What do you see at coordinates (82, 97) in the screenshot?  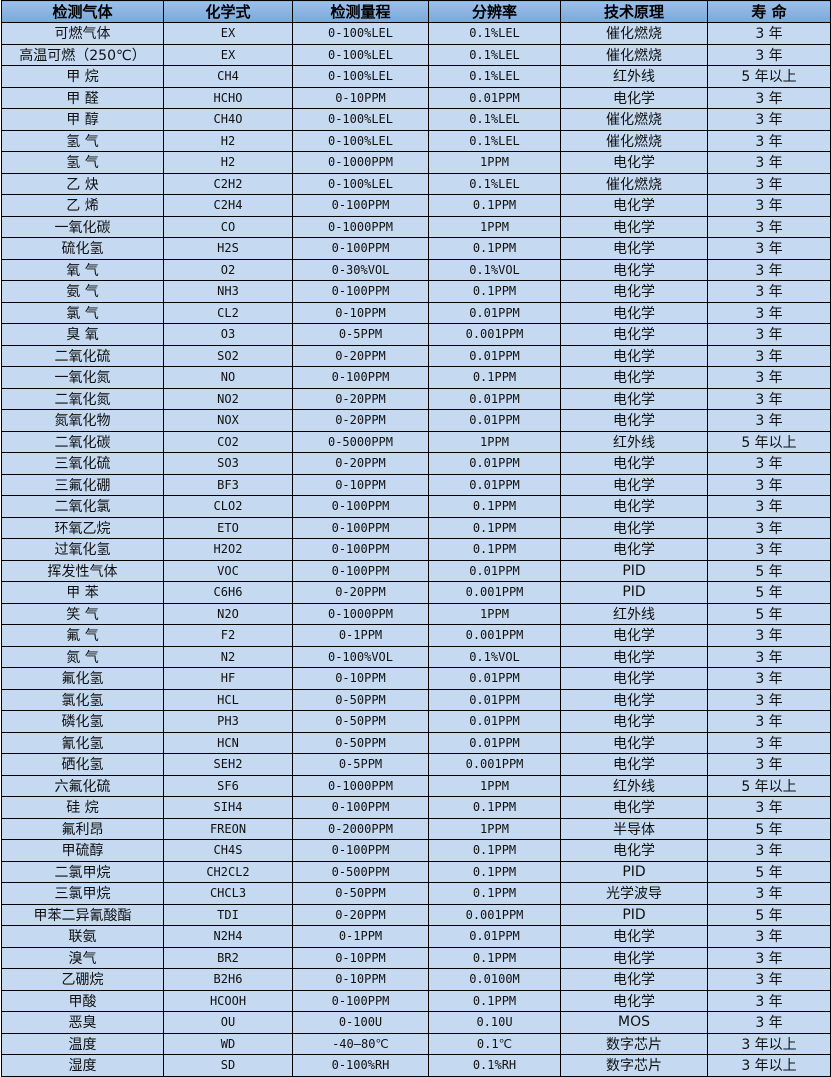 I see `cell-gas: 甲 醛` at bounding box center [82, 97].